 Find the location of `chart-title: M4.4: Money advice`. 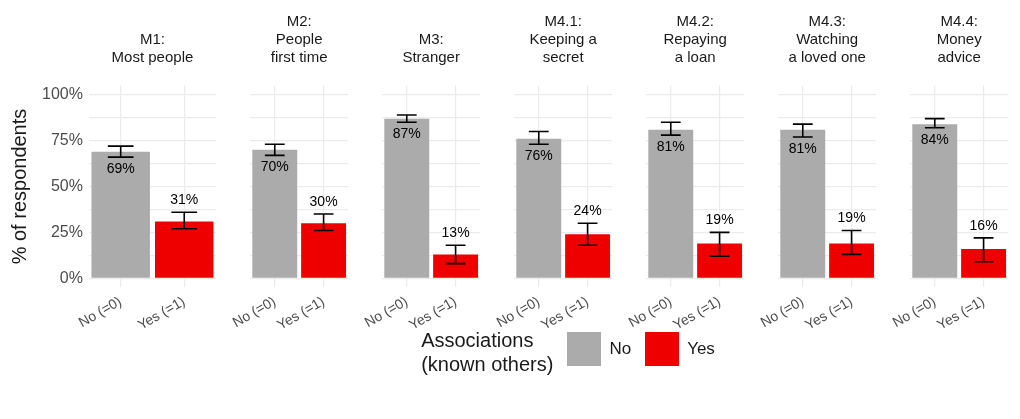

chart-title: M4.4: Money advice is located at coordinates (959, 38).